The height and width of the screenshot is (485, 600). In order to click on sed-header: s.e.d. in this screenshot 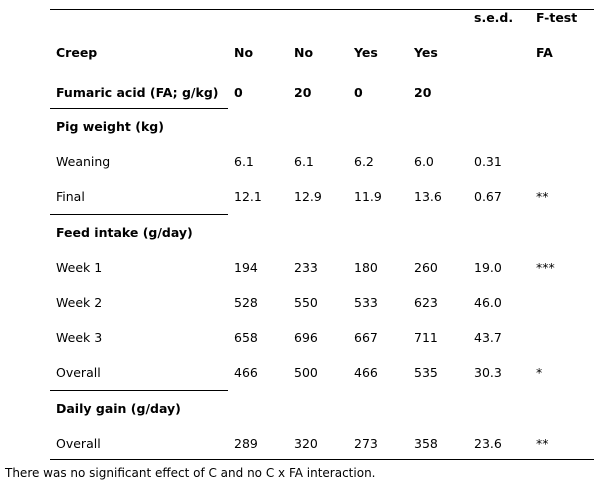, I will do `click(494, 17)`.